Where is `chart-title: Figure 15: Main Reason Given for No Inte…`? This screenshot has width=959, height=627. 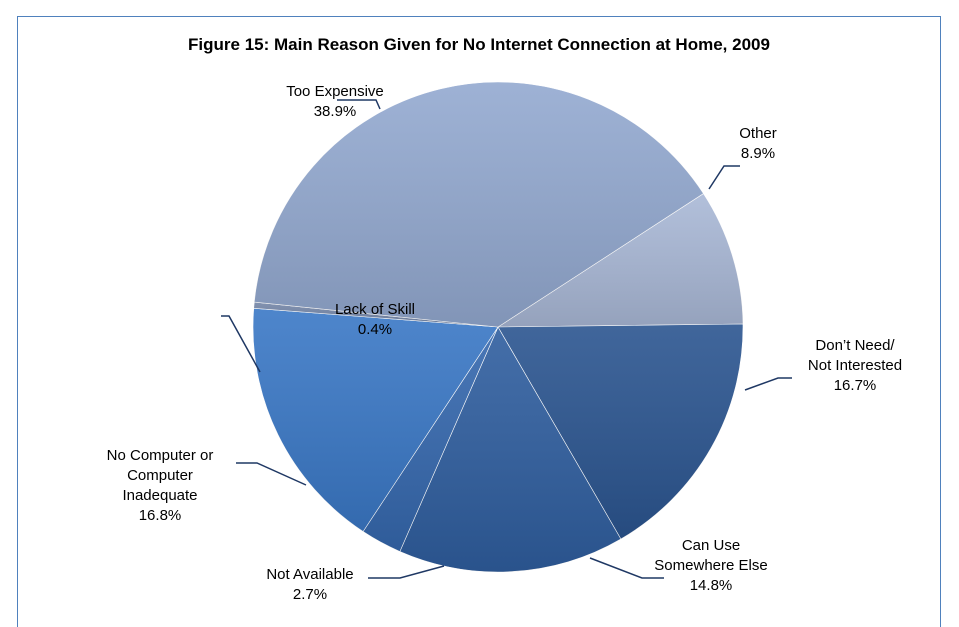
chart-title: Figure 15: Main Reason Given for No Inte… is located at coordinates (479, 44).